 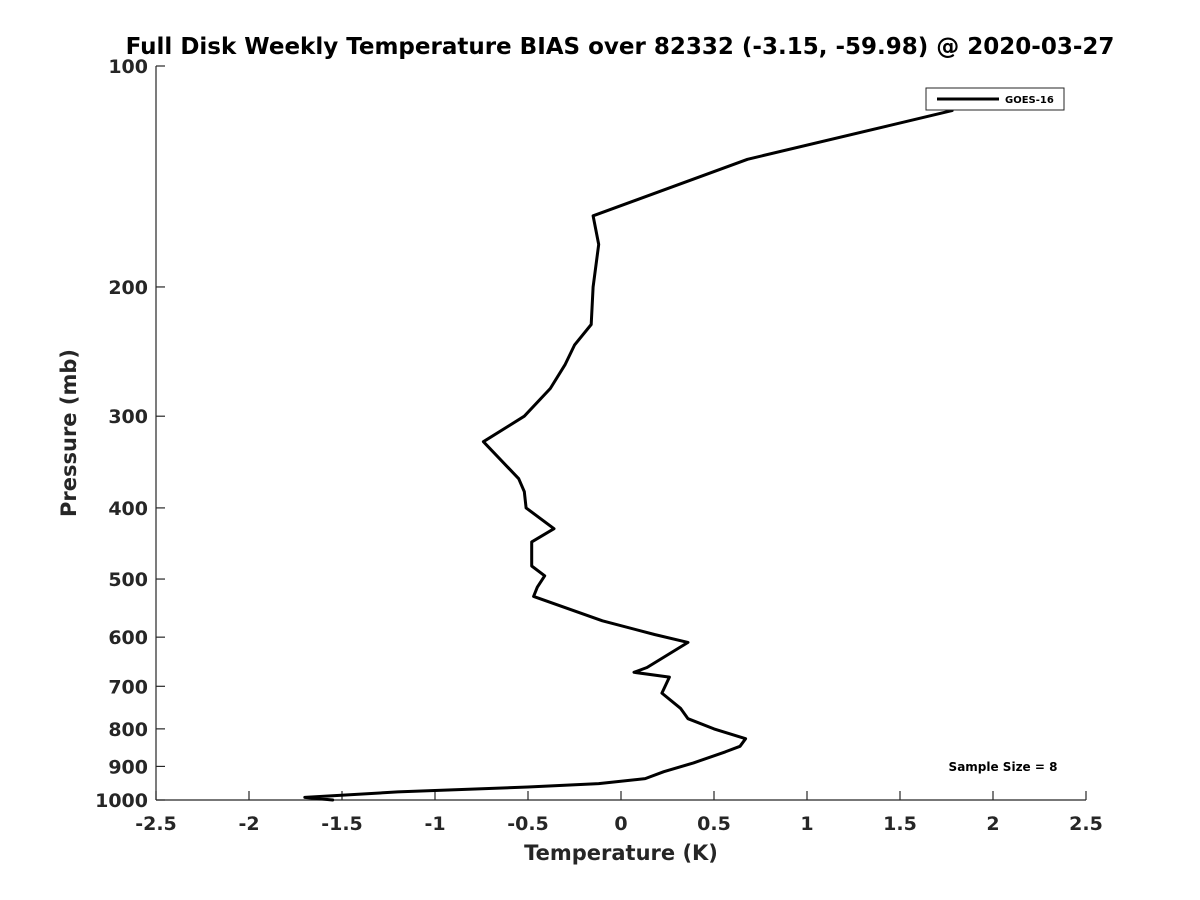 I want to click on y-tick-label: 900, so click(x=128, y=767).